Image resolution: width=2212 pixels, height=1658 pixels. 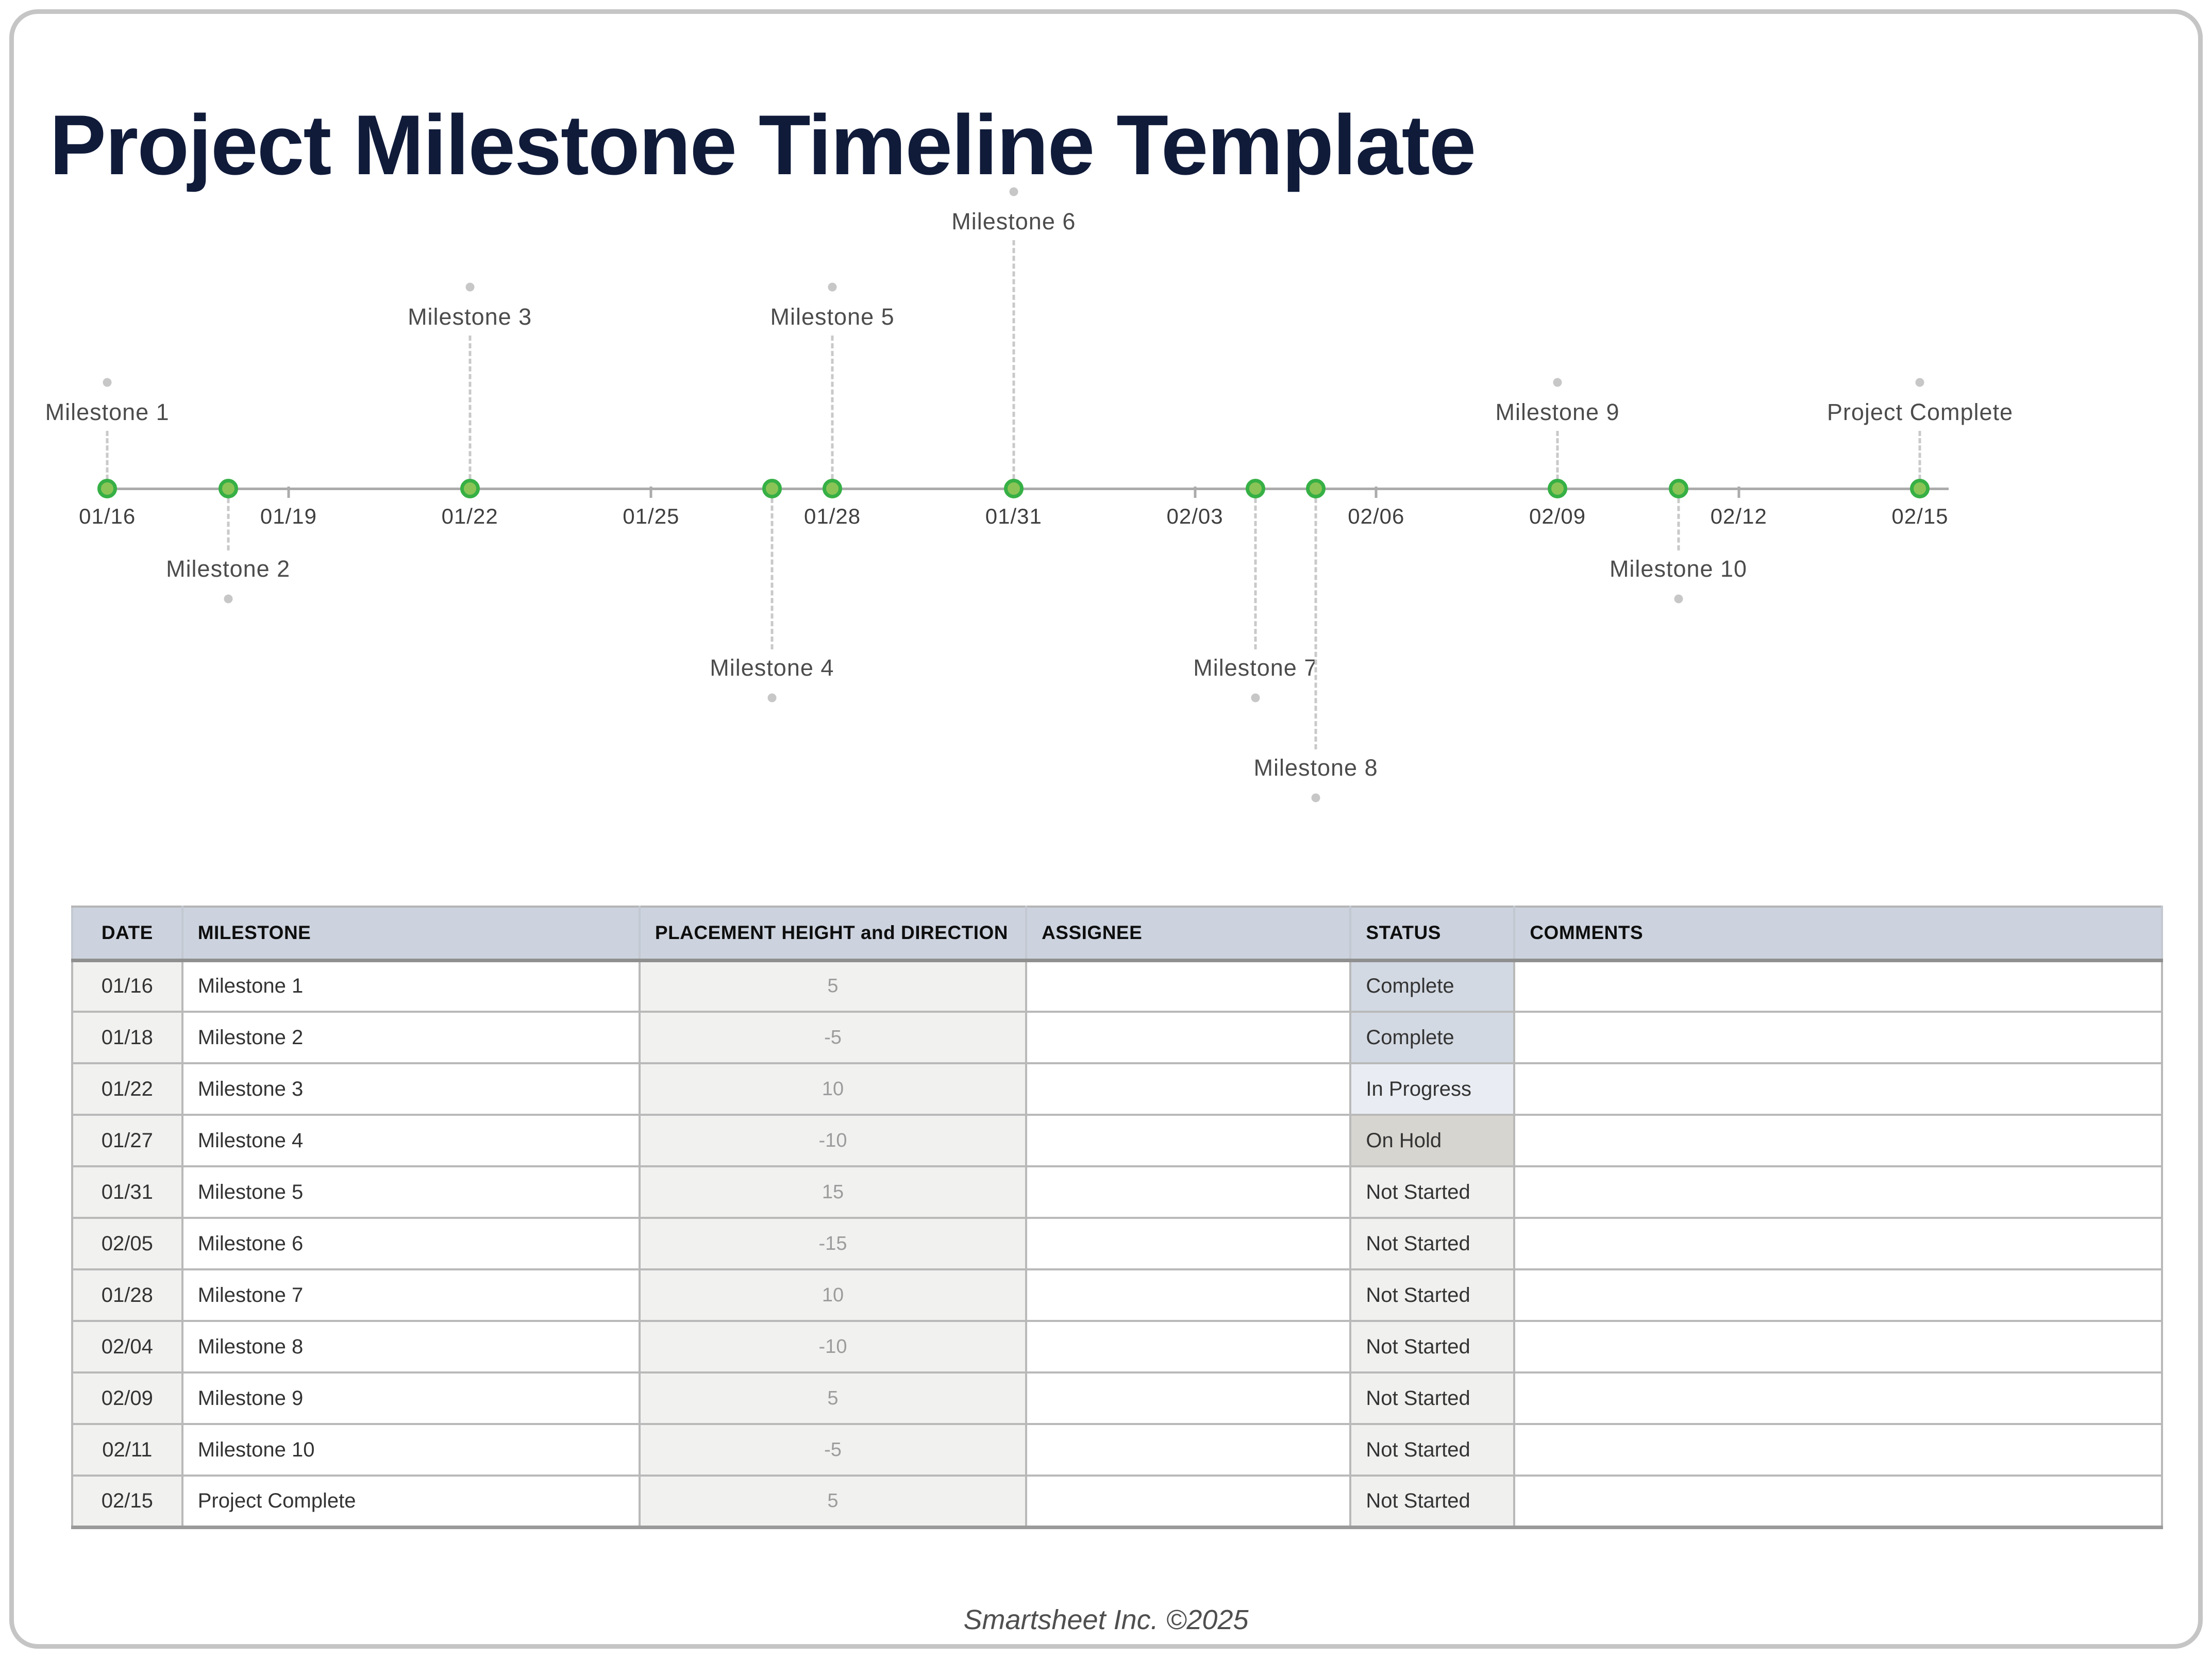 What do you see at coordinates (1920, 412) in the screenshot?
I see `milestone-label: Project Complete` at bounding box center [1920, 412].